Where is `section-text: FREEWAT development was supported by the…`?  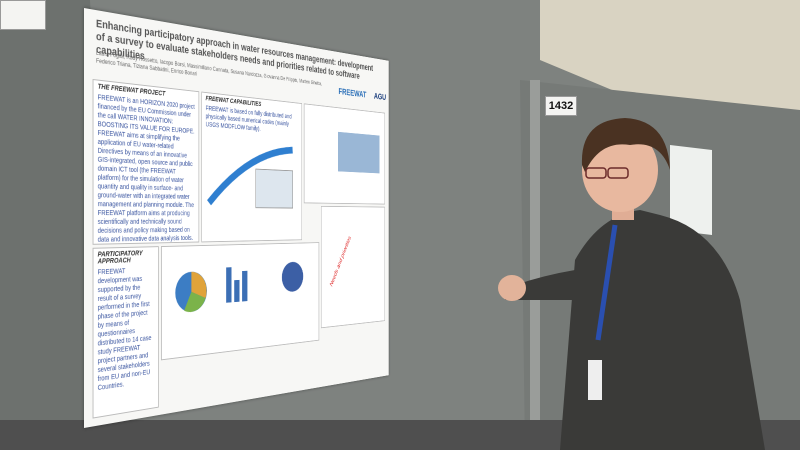 section-text: FREEWAT development was supported by the… is located at coordinates (124, 330).